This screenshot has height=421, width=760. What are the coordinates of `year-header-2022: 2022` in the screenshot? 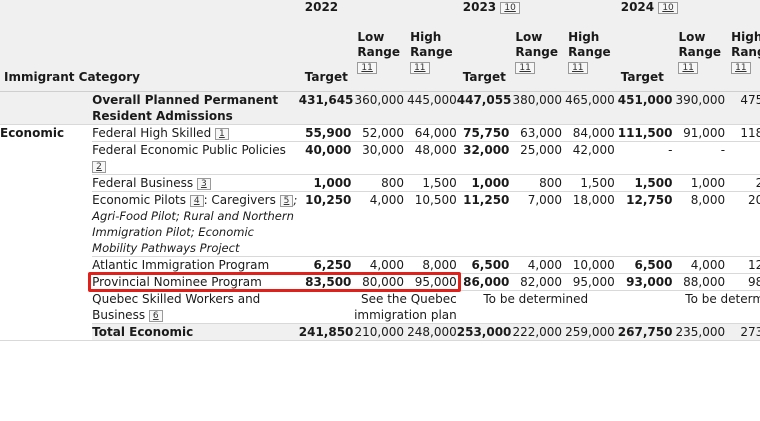 It's located at (377, 12).